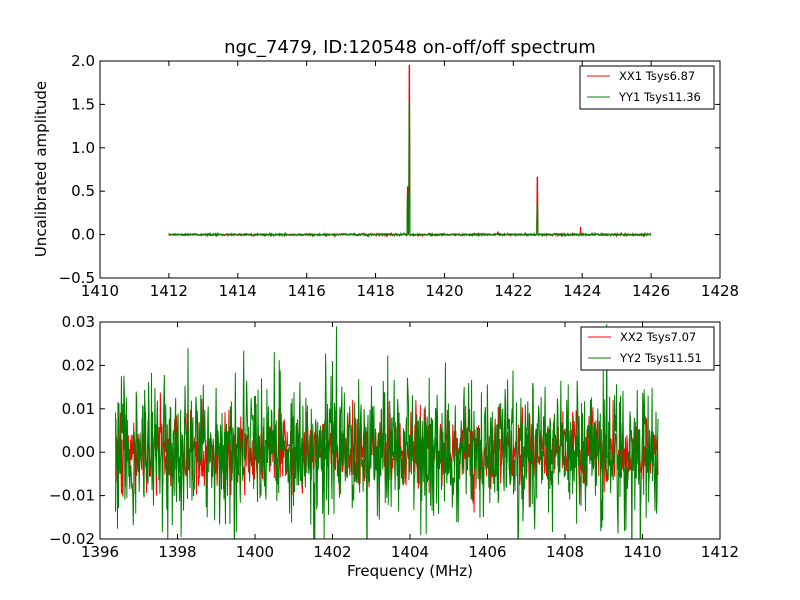 The width and height of the screenshot is (800, 600). What do you see at coordinates (410, 47) in the screenshot?
I see `chart-title: ngc_7479, ID:120548 on-off/off spectrum` at bounding box center [410, 47].